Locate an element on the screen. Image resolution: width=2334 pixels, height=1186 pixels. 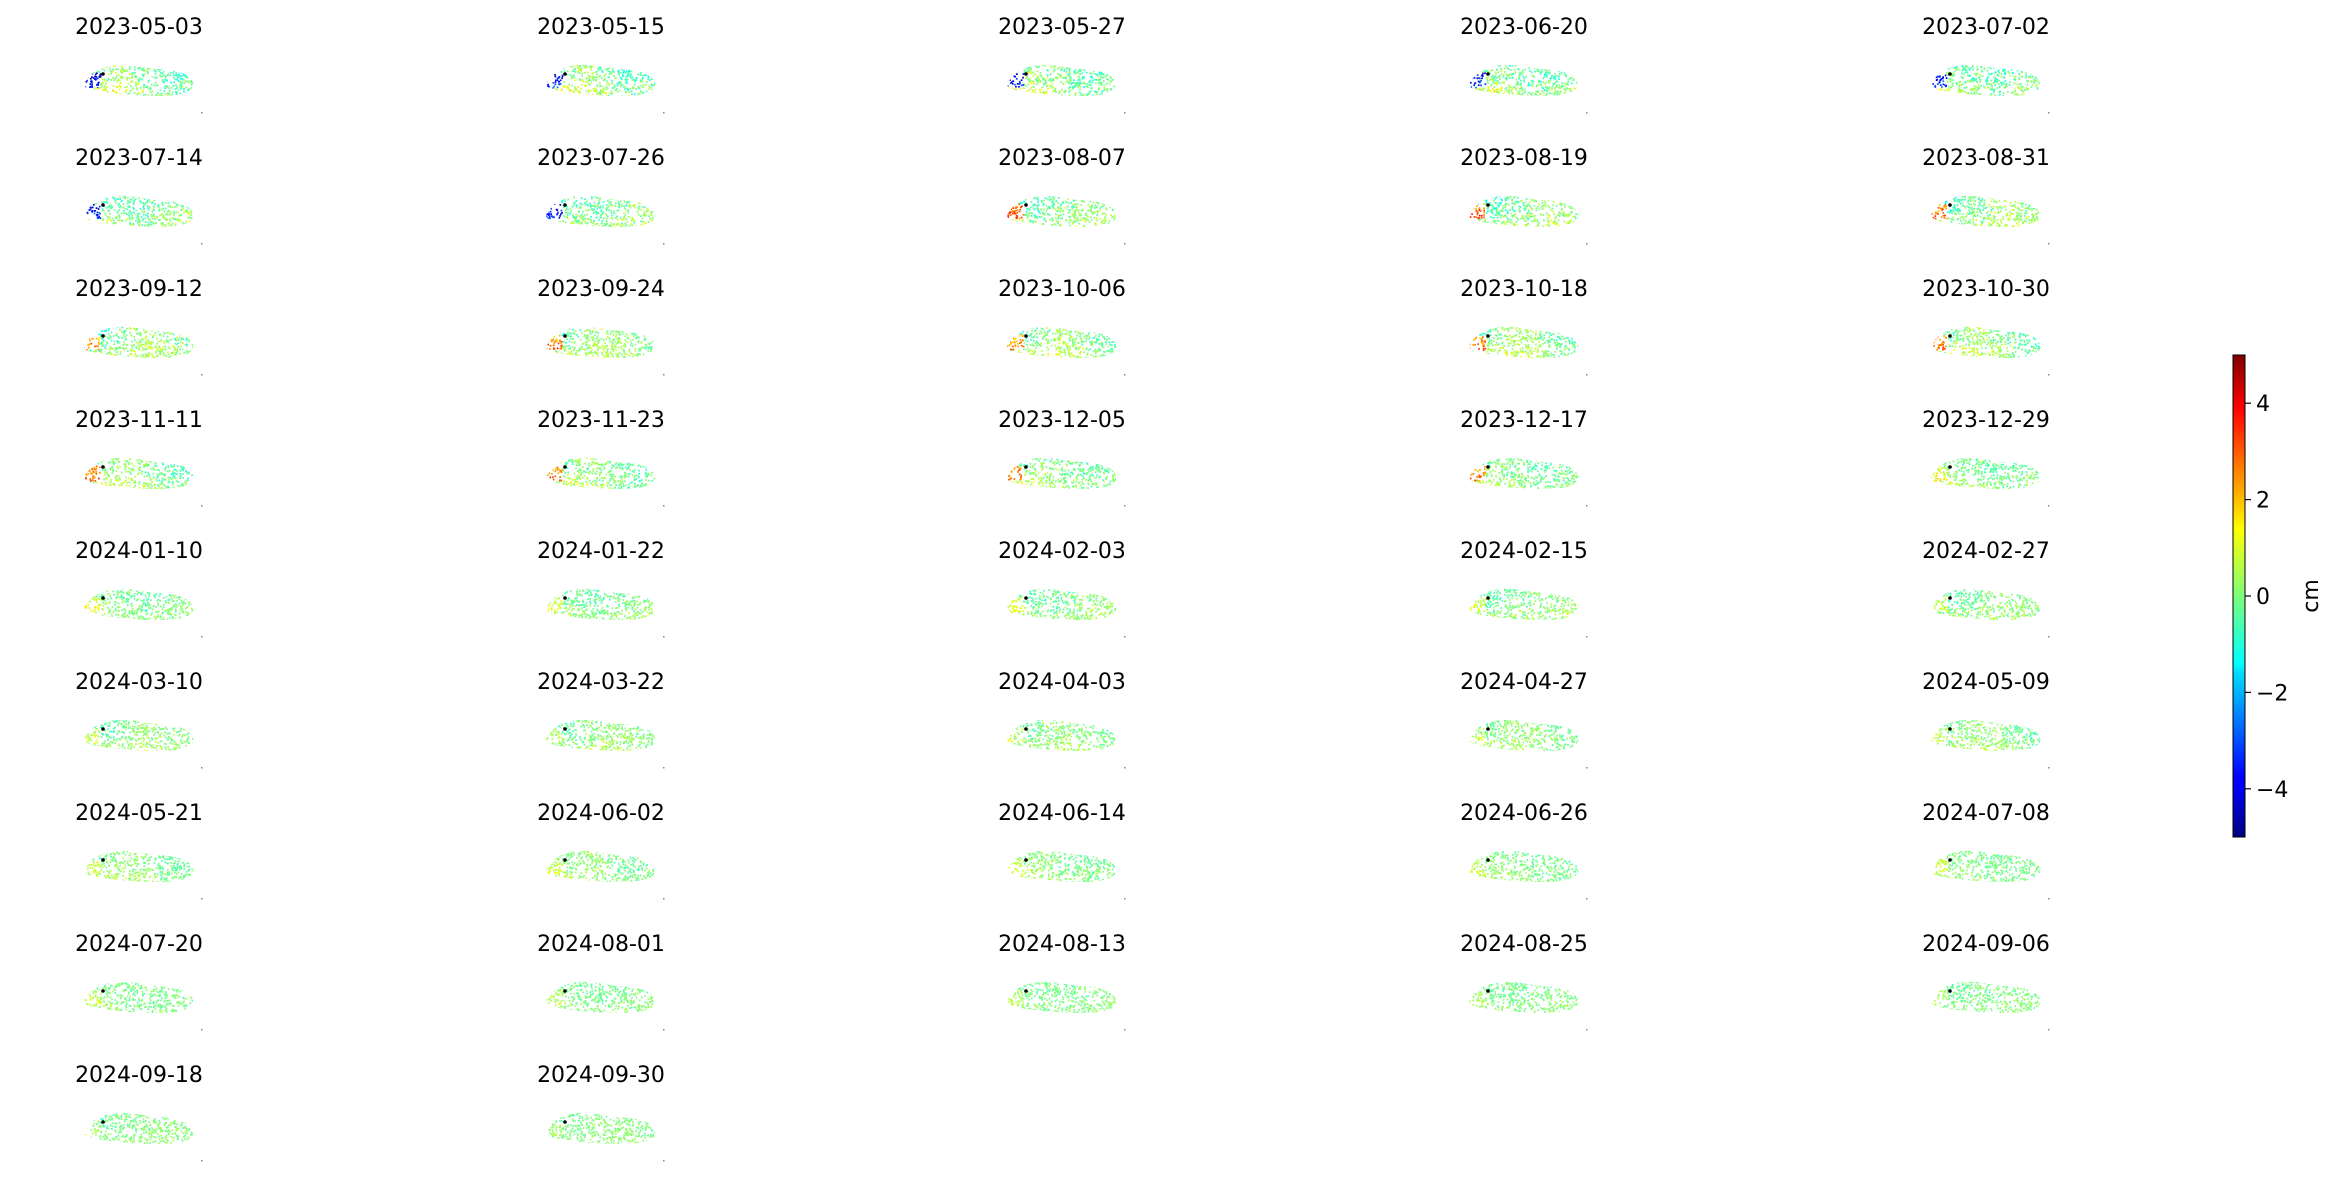
panel: 2024-09-30 is located at coordinates (601, 1112).